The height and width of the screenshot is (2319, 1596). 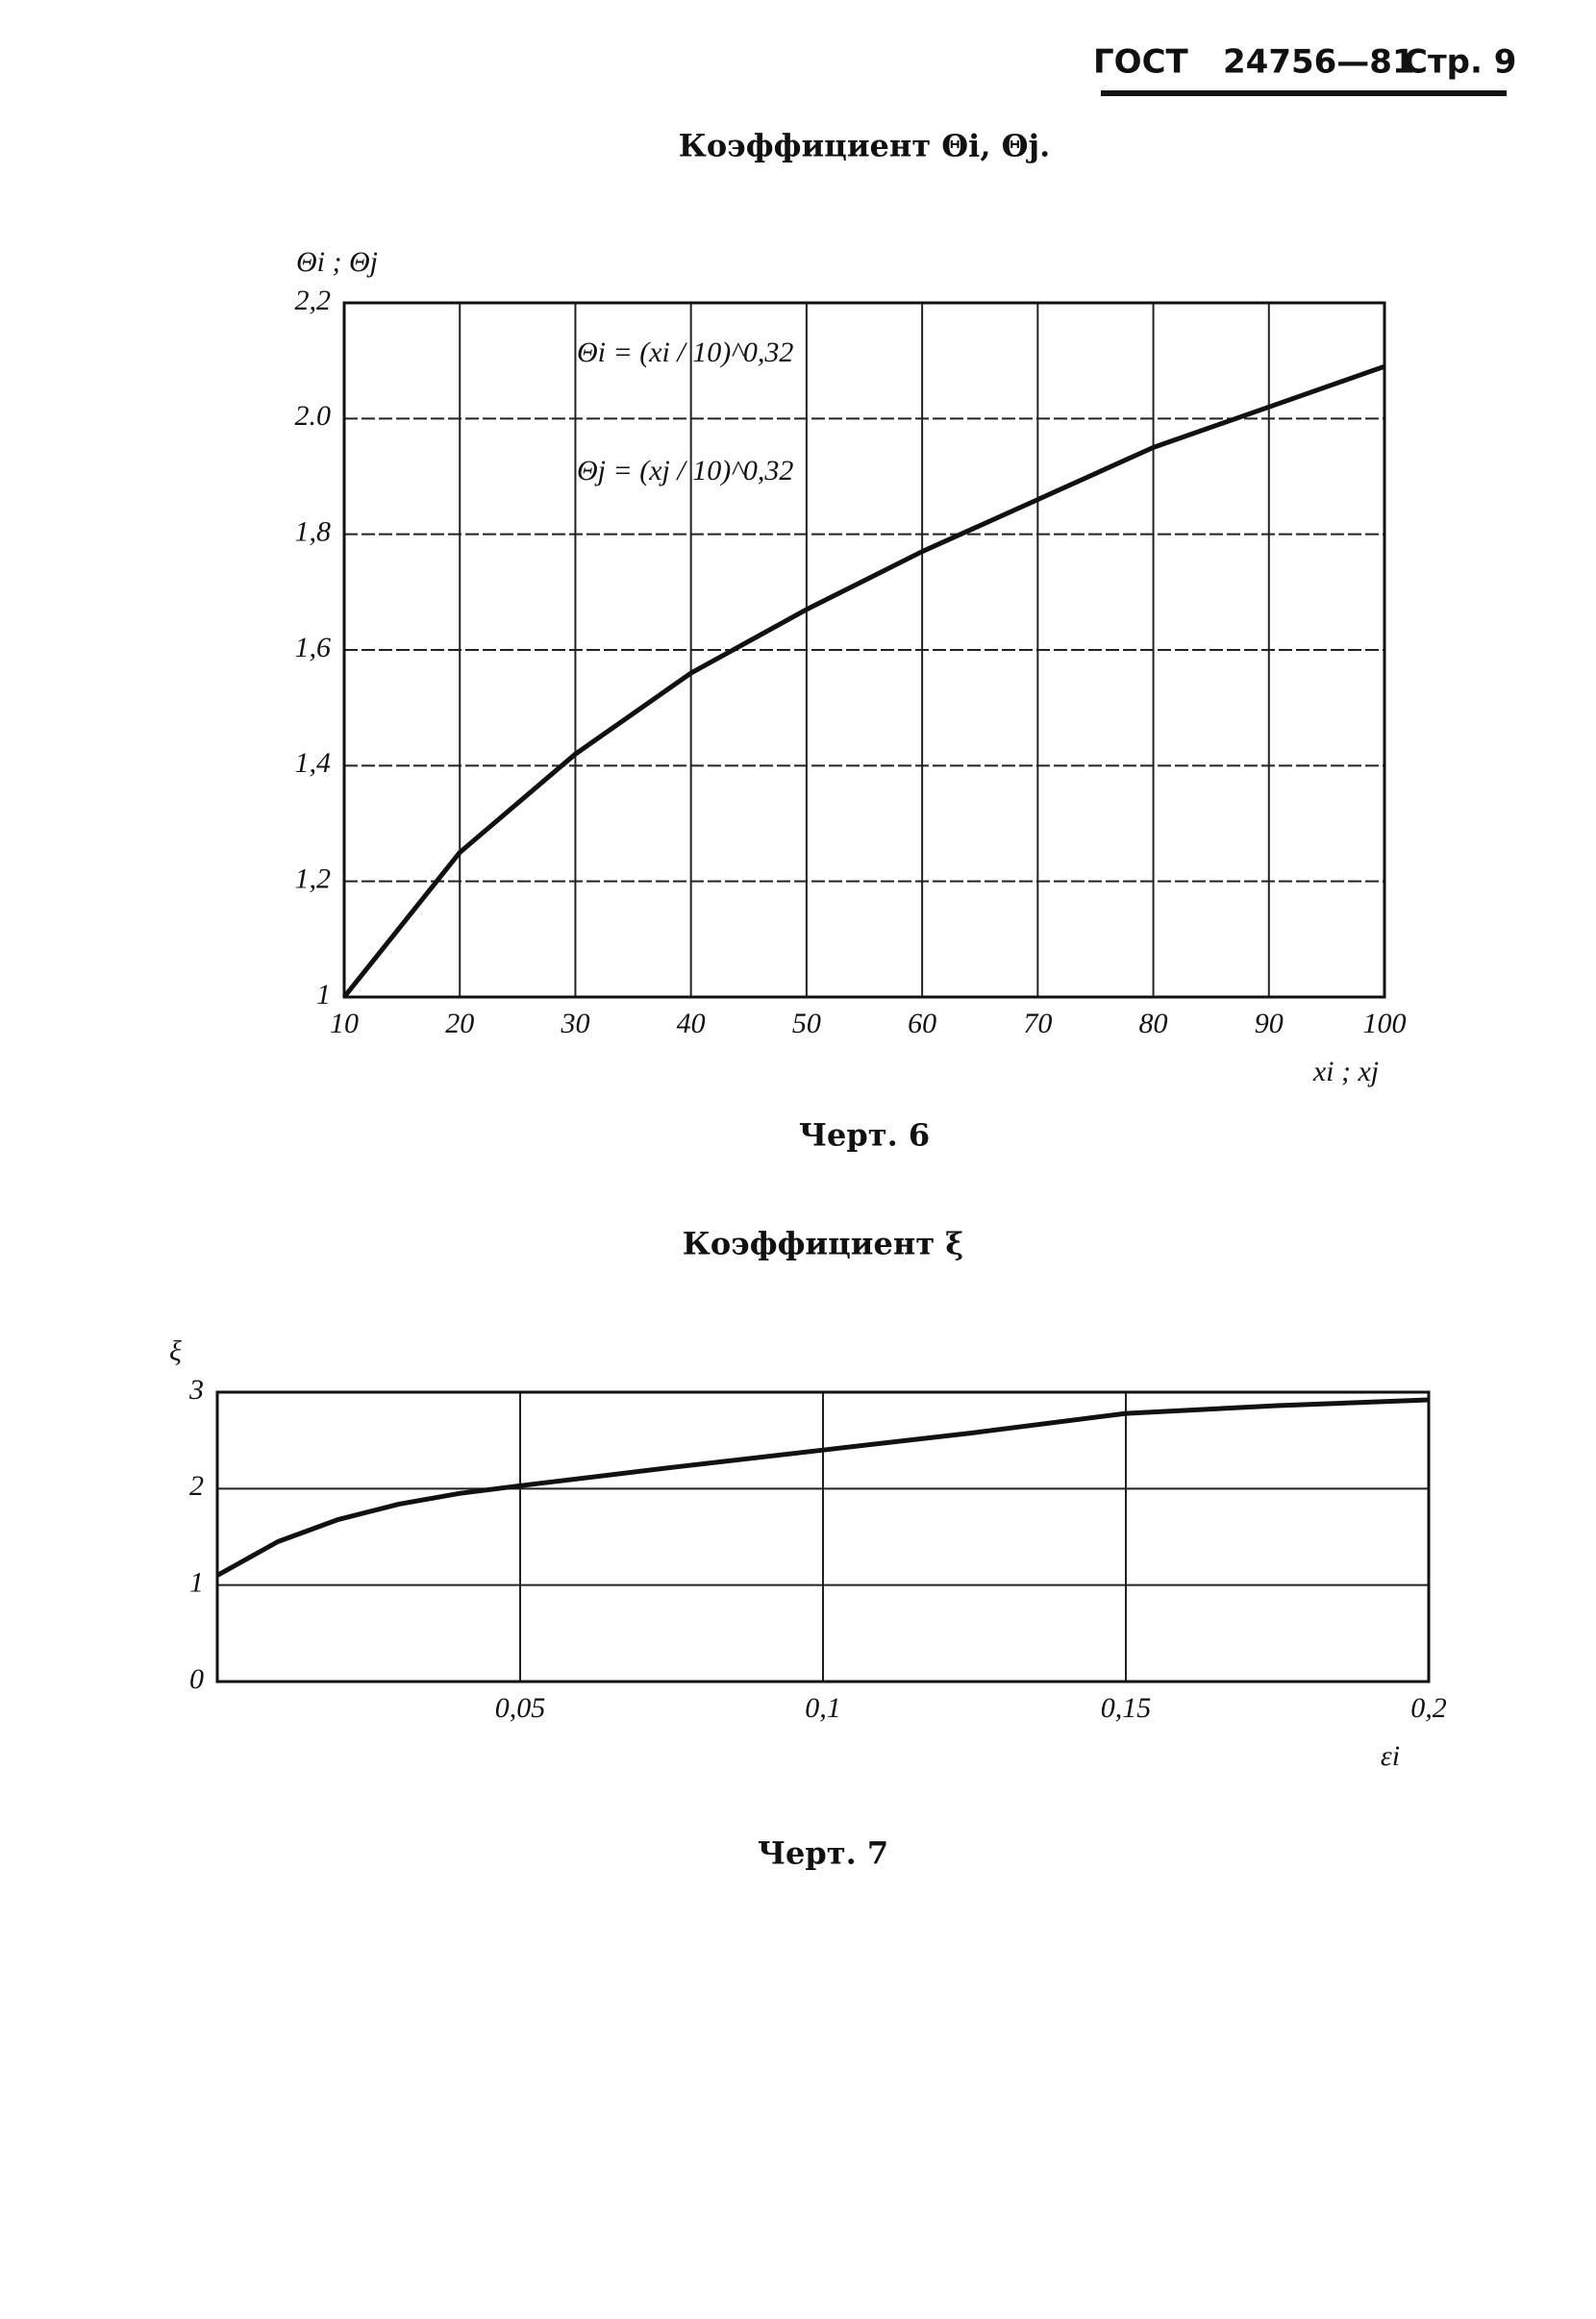 I want to click on x-tick-label: 0,1, so click(x=823, y=1708).